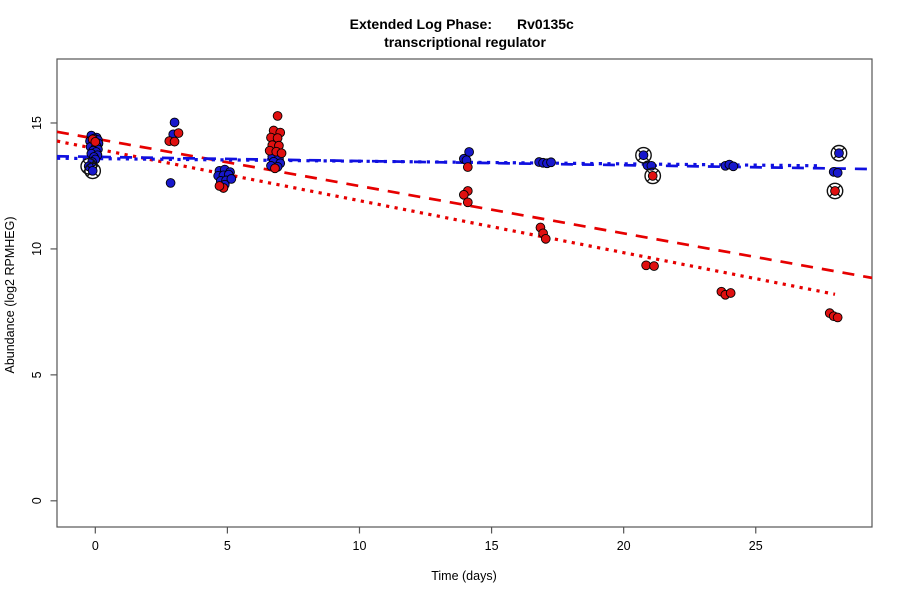 Image resolution: width=900 pixels, height=605 pixels. Describe the element at coordinates (464, 576) in the screenshot. I see `x-axis-label: Time (days)` at that location.